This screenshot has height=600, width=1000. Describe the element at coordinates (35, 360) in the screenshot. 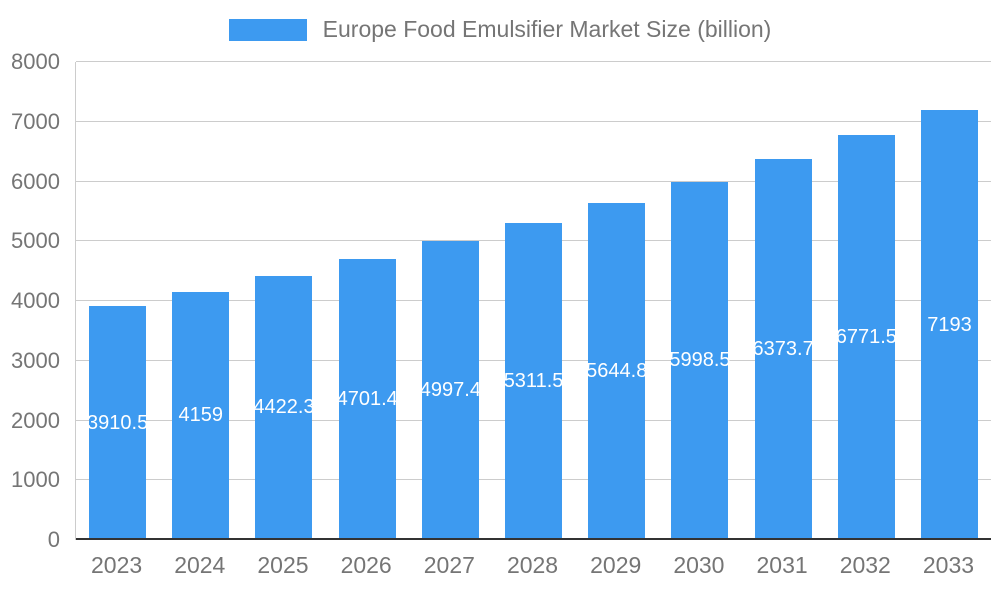

I see `y-tick-label: 3000` at that location.